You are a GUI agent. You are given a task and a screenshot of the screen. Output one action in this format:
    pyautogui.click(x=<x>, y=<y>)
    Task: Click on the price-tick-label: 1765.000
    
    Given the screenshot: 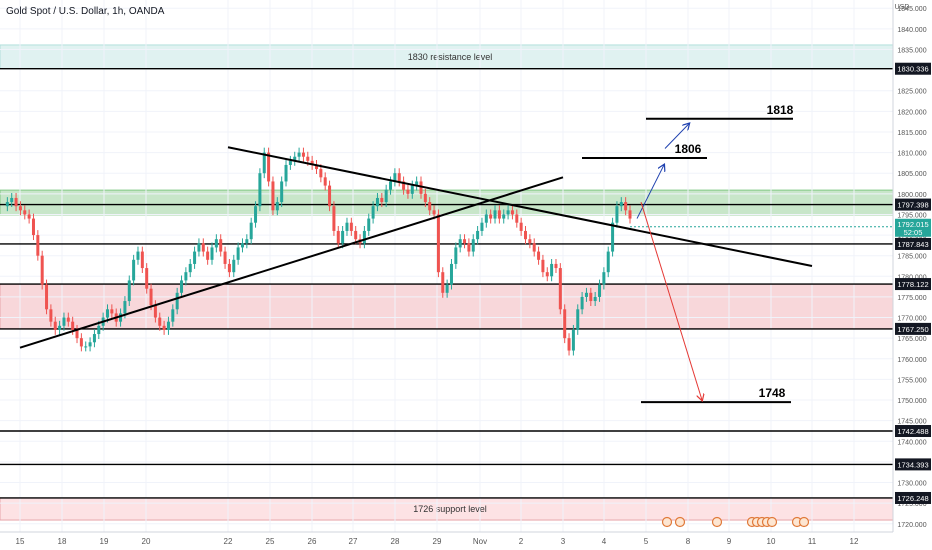 What is the action you would take?
    pyautogui.click(x=911, y=339)
    